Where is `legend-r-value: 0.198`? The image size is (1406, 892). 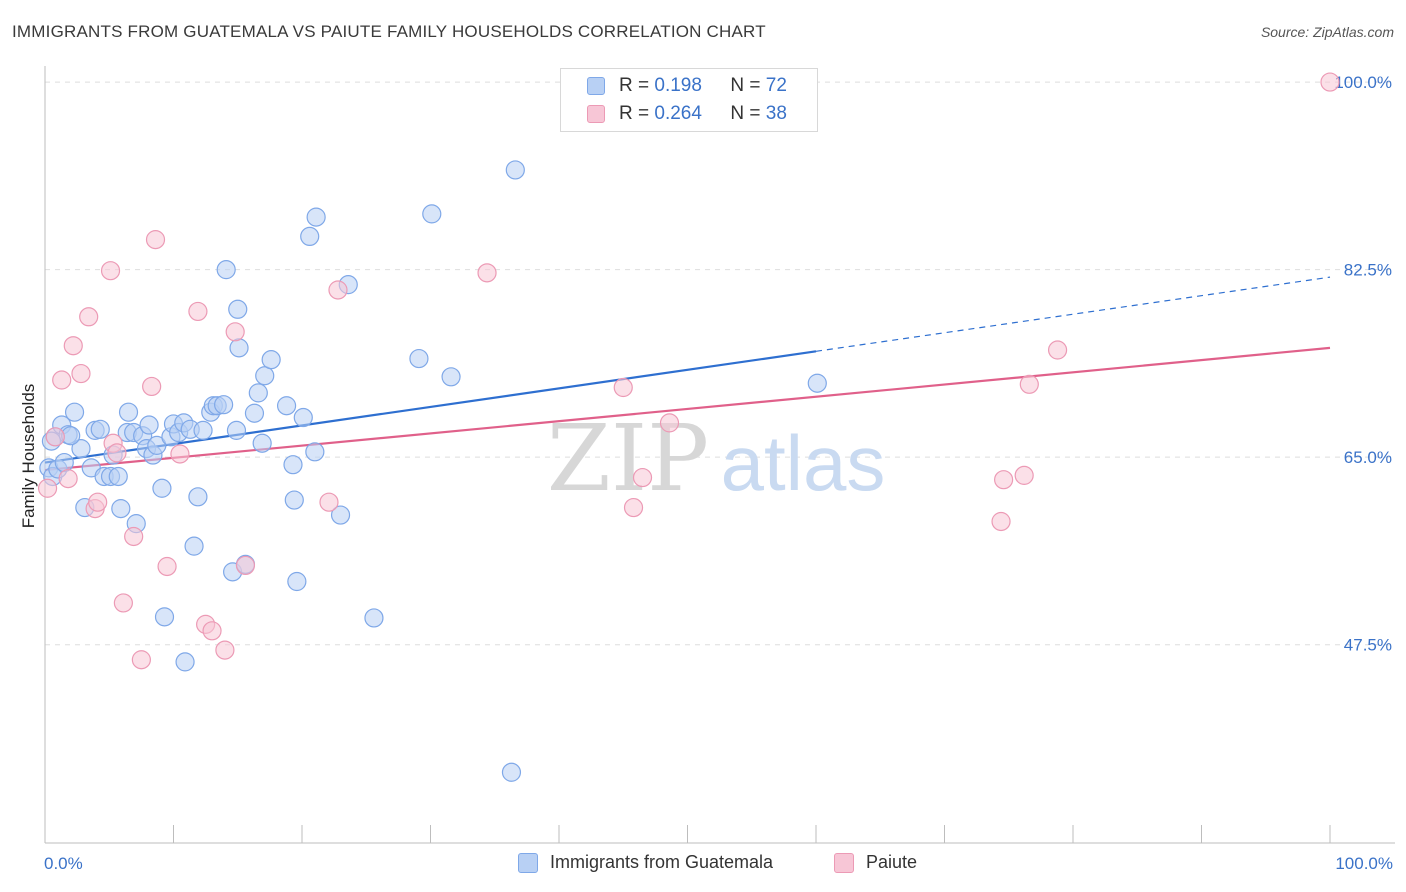 legend-r-value: 0.198 is located at coordinates (678, 85).